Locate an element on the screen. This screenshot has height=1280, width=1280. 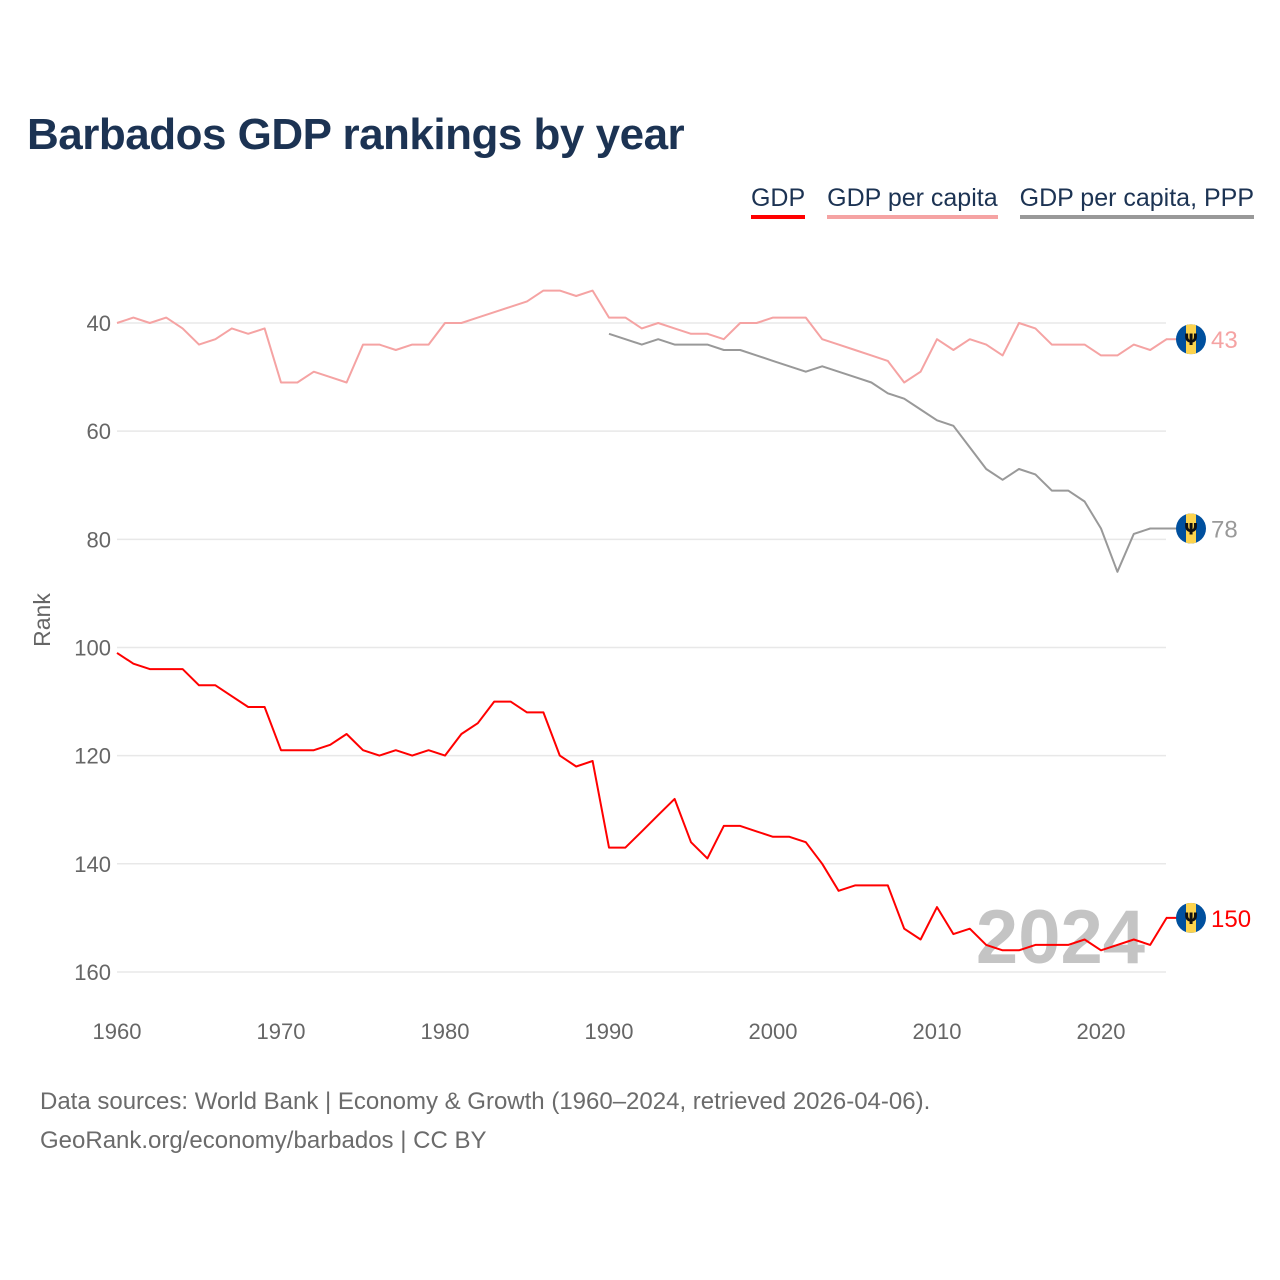
end-value-label: 150 is located at coordinates (1231, 919).